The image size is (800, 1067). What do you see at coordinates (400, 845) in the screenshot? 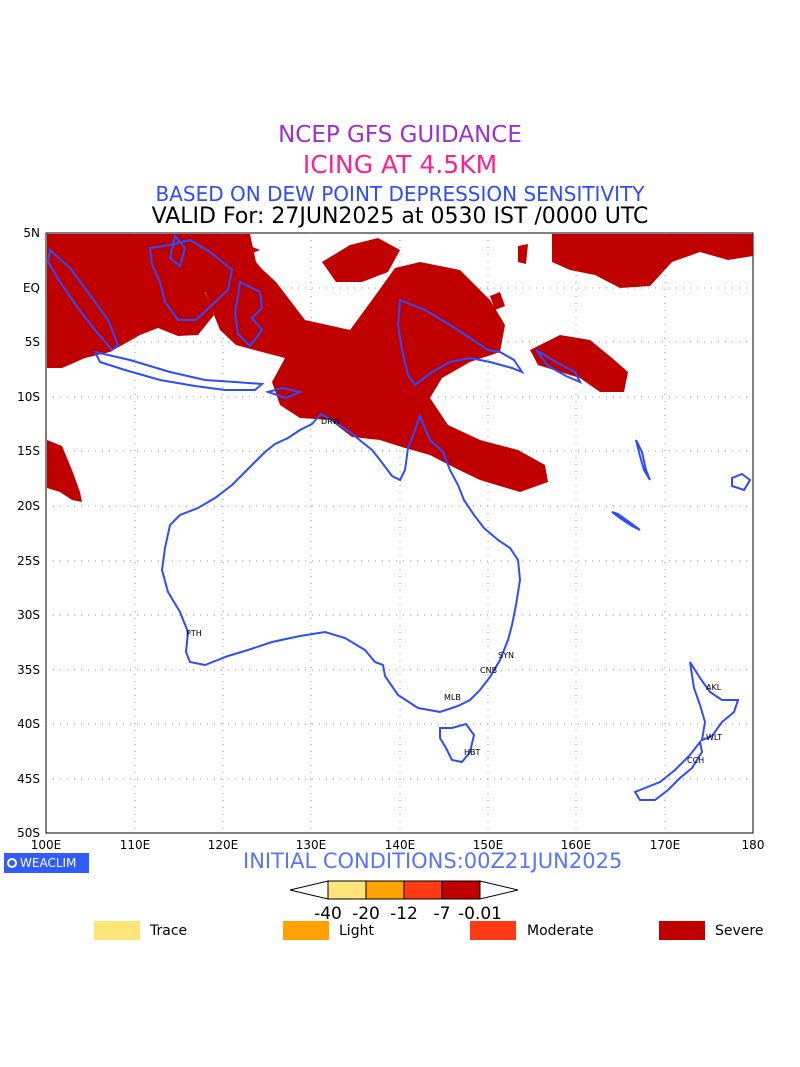
I see `lon-label: 140E` at bounding box center [400, 845].